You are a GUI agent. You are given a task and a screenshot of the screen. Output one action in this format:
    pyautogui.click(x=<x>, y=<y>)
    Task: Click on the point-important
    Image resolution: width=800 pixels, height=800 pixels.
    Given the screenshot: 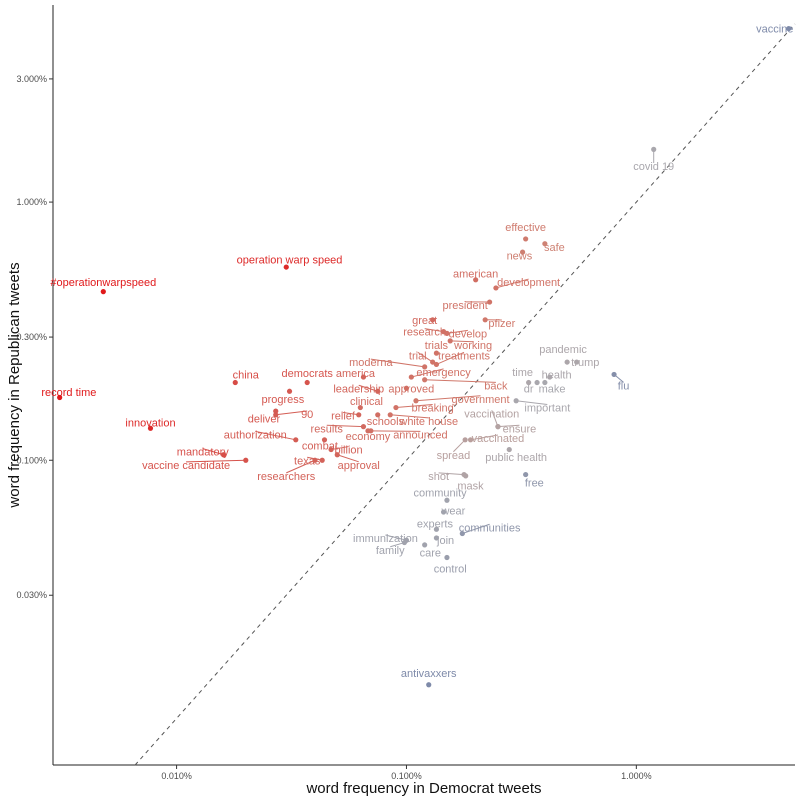 What is the action you would take?
    pyautogui.click(x=516, y=401)
    